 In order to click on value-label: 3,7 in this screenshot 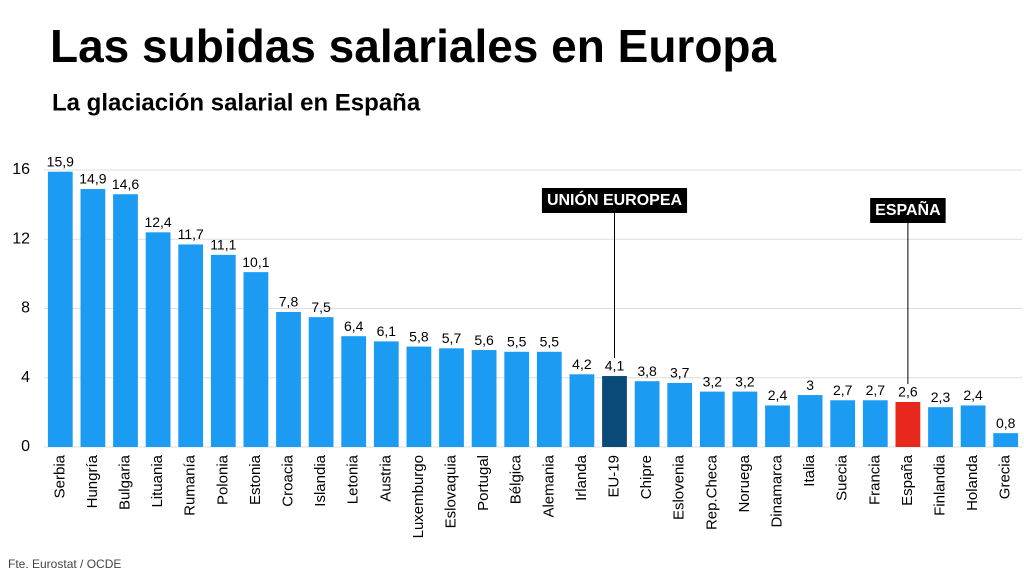, I will do `click(680, 373)`.